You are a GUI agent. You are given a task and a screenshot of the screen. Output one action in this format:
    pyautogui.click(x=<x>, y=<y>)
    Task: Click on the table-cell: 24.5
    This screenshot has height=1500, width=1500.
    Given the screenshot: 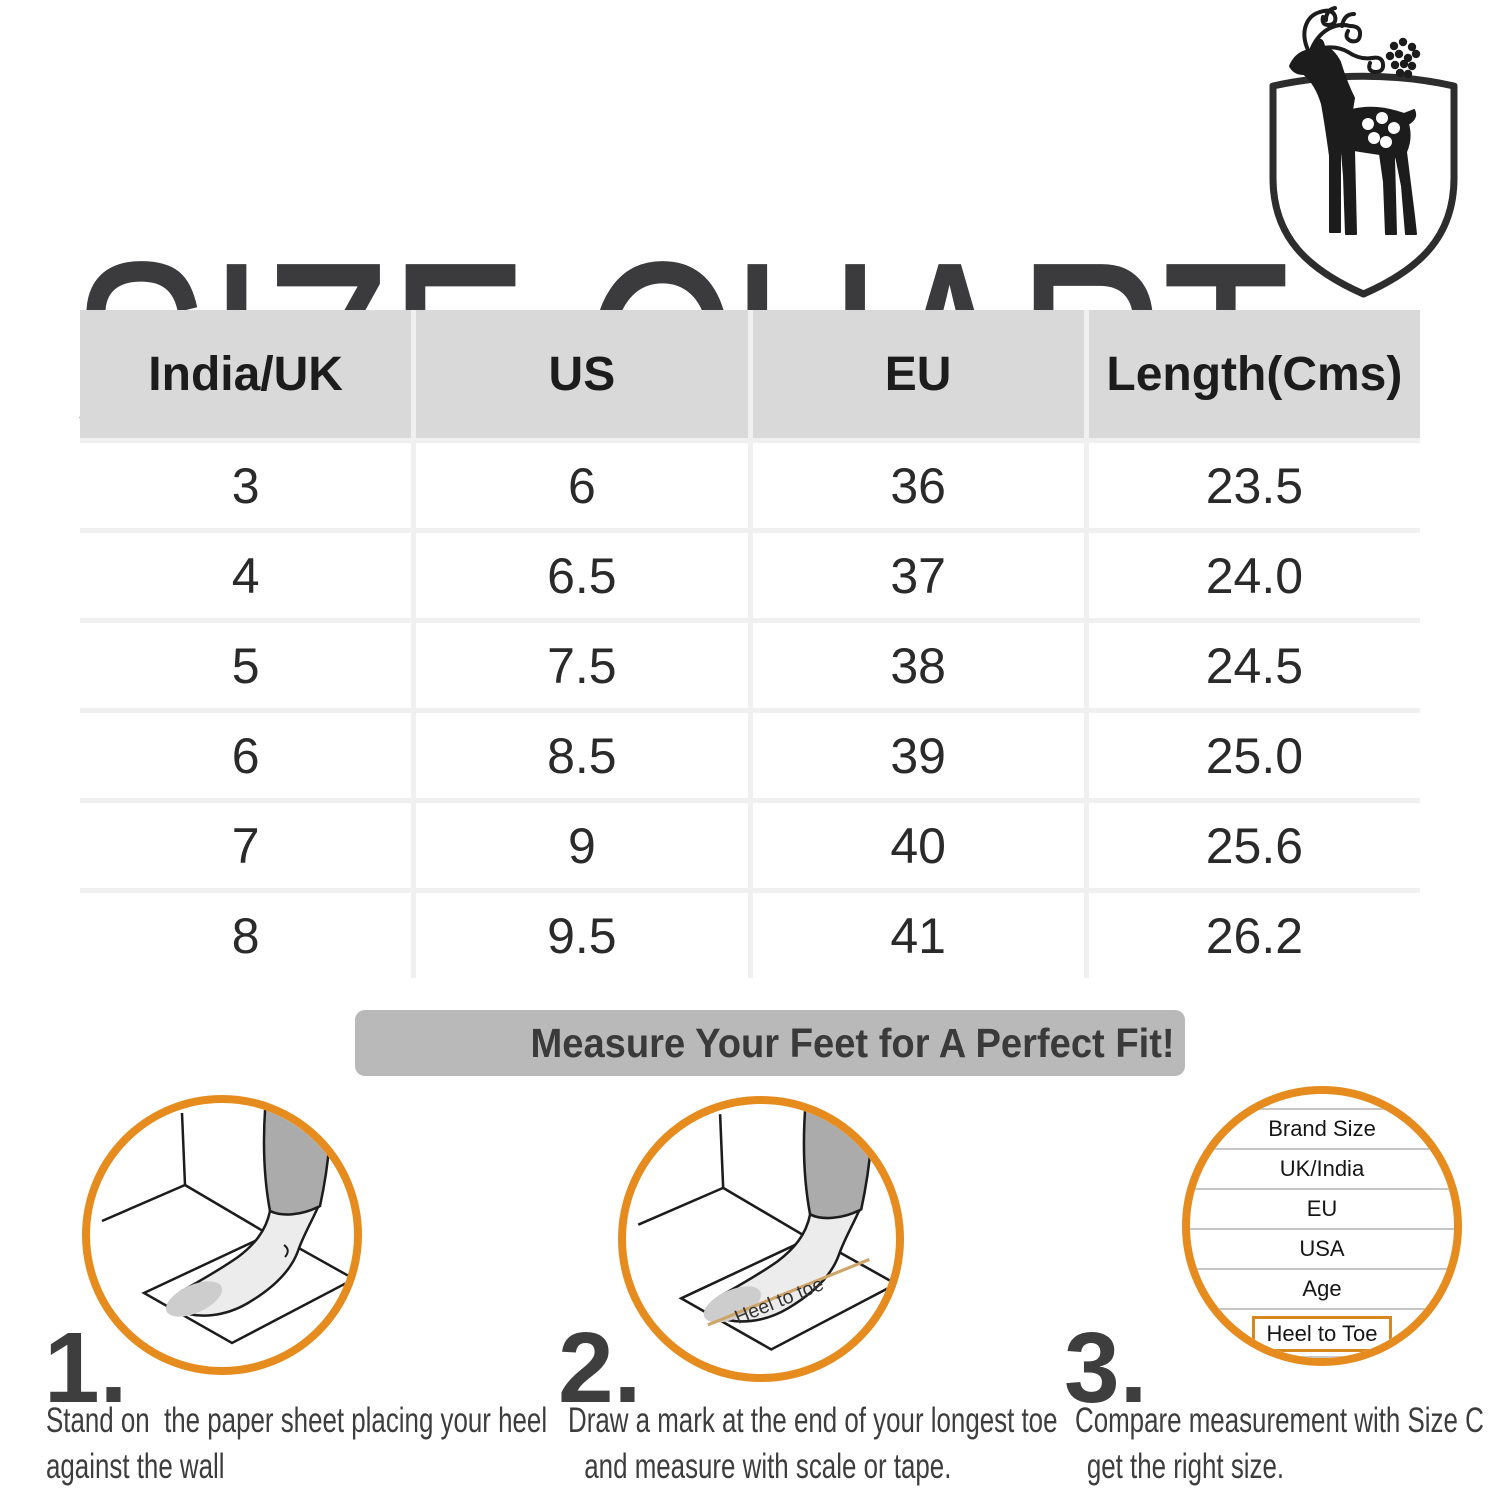 What is the action you would take?
    pyautogui.click(x=1254, y=665)
    